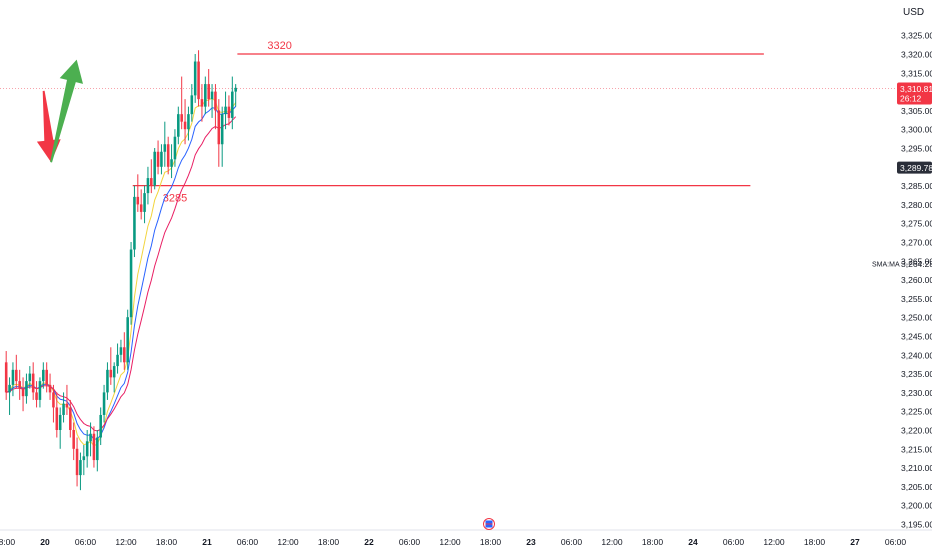 This screenshot has height=550, width=932. What do you see at coordinates (916, 55) in the screenshot?
I see `price-tick-label: 3,320.00` at bounding box center [916, 55].